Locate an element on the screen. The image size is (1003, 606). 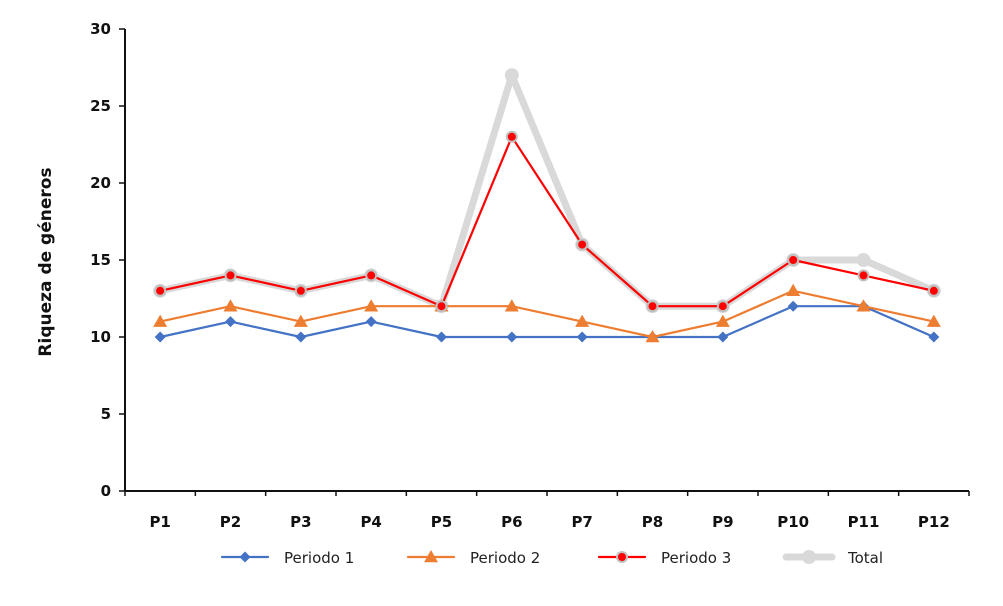
y-tick-label: 5 is located at coordinates (106, 414).